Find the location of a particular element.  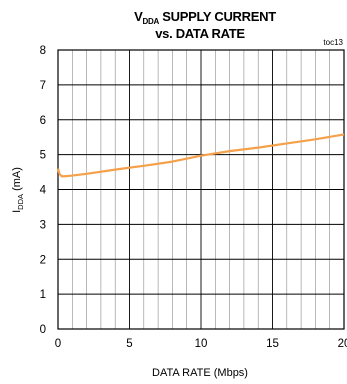

chart-title-line2: vs. DATA RATE is located at coordinates (200, 33).